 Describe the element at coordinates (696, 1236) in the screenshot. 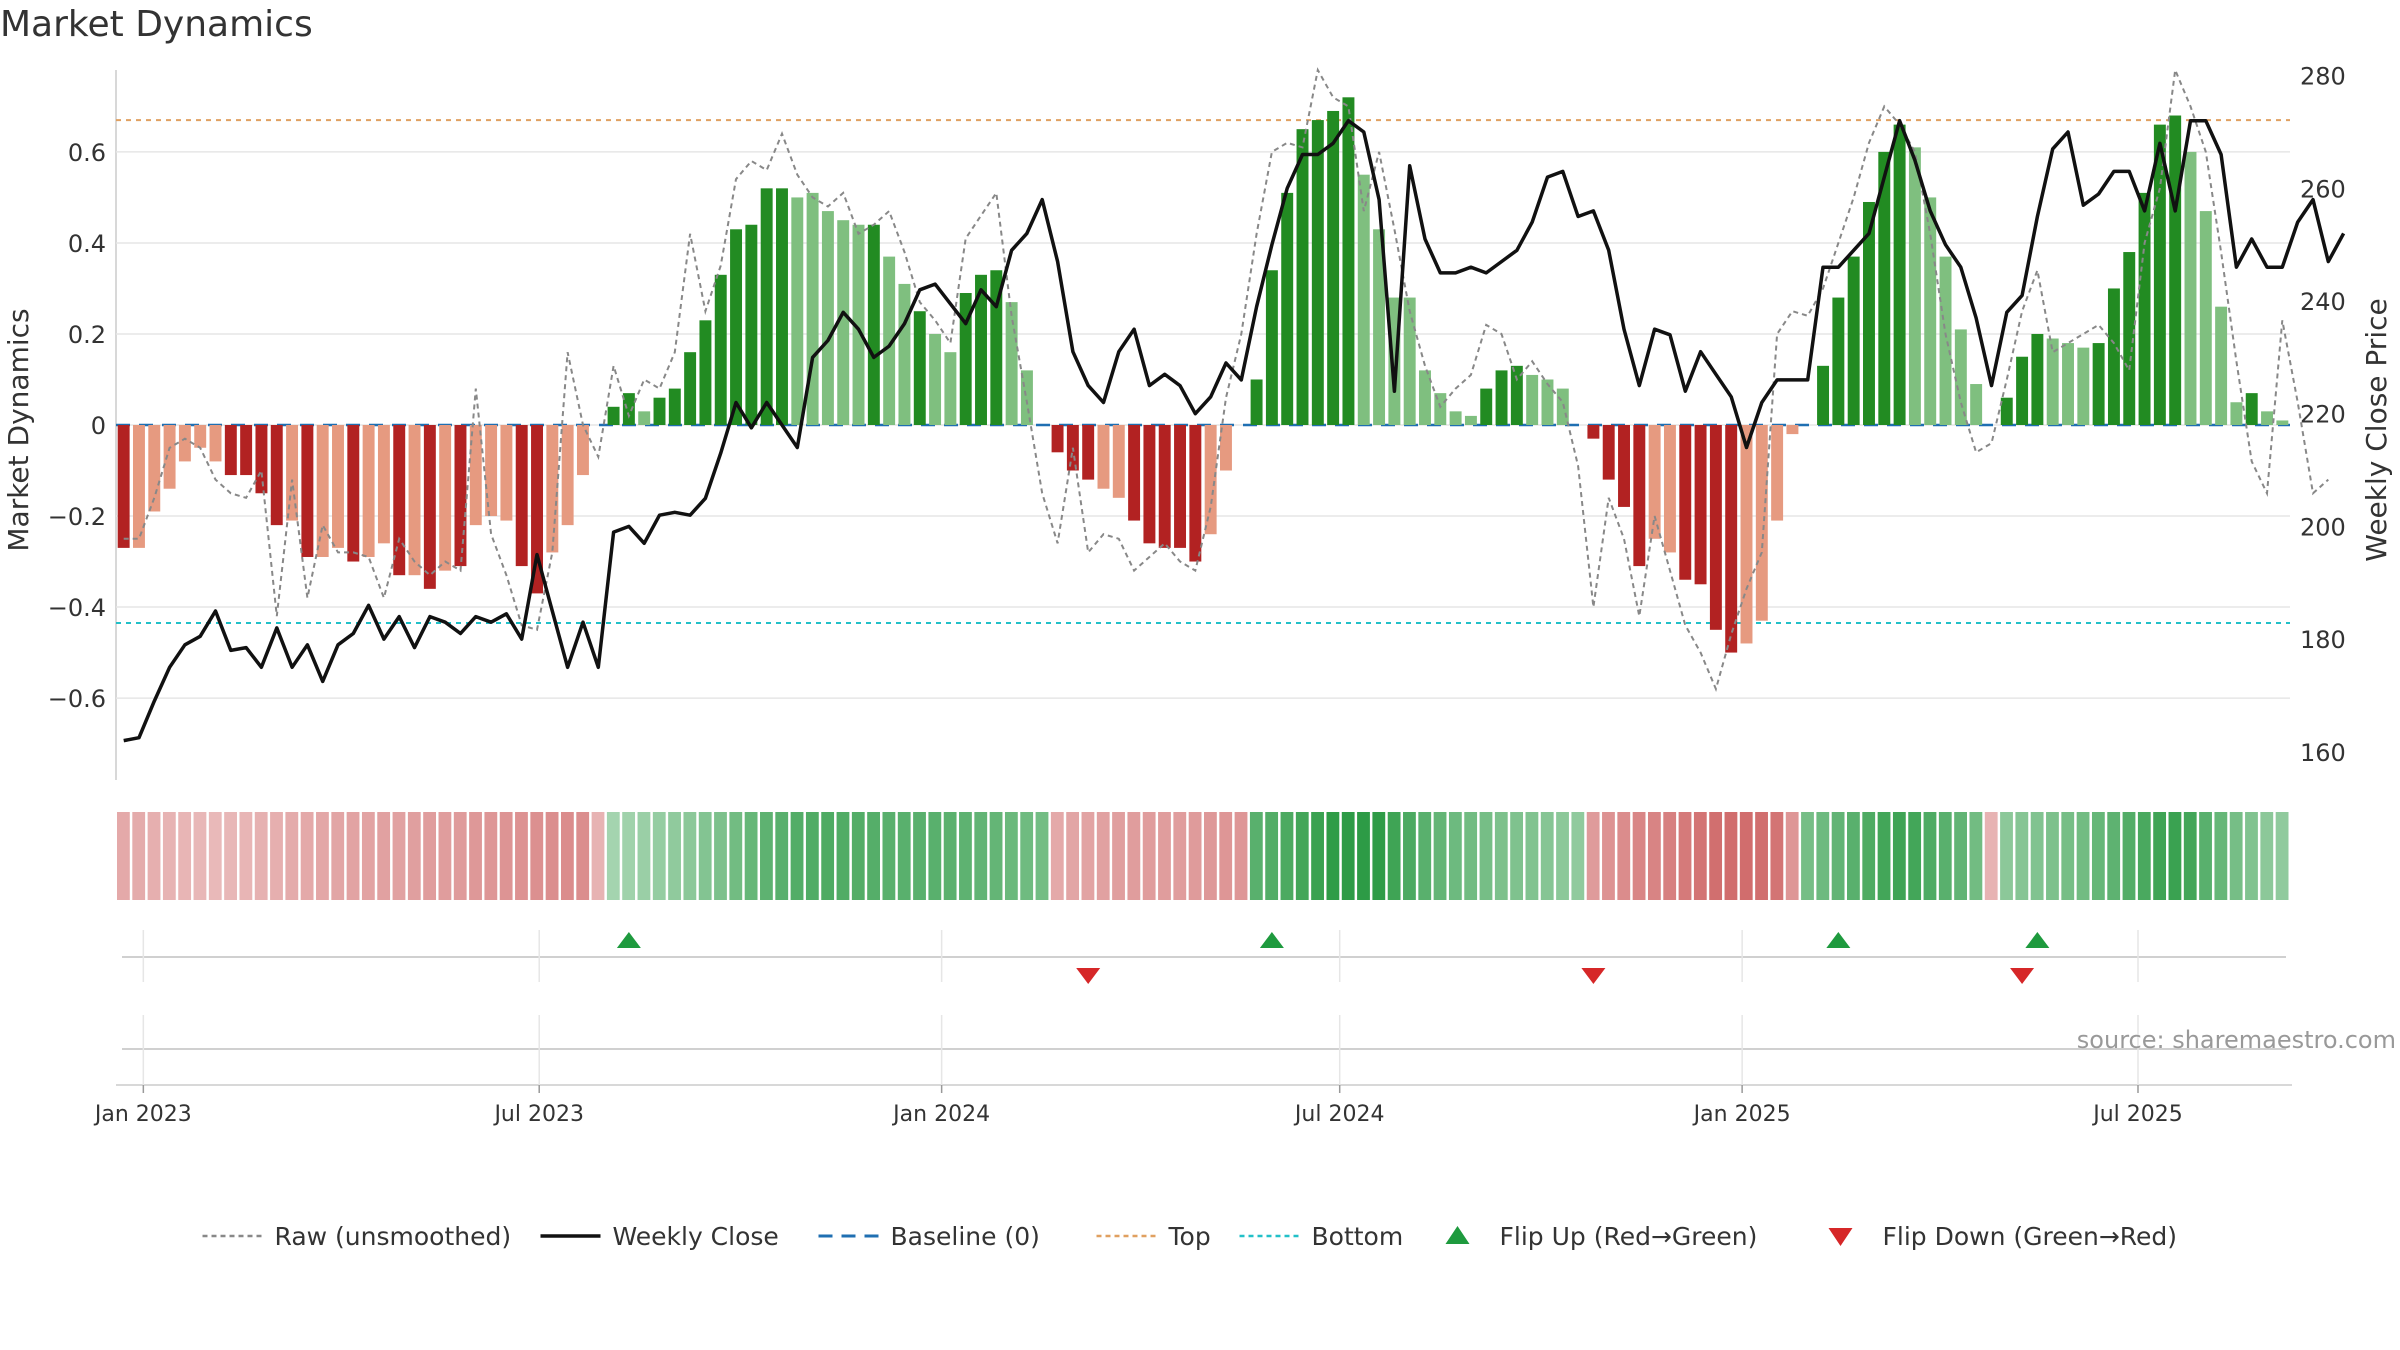

I see `legend-label: Weekly Close` at that location.